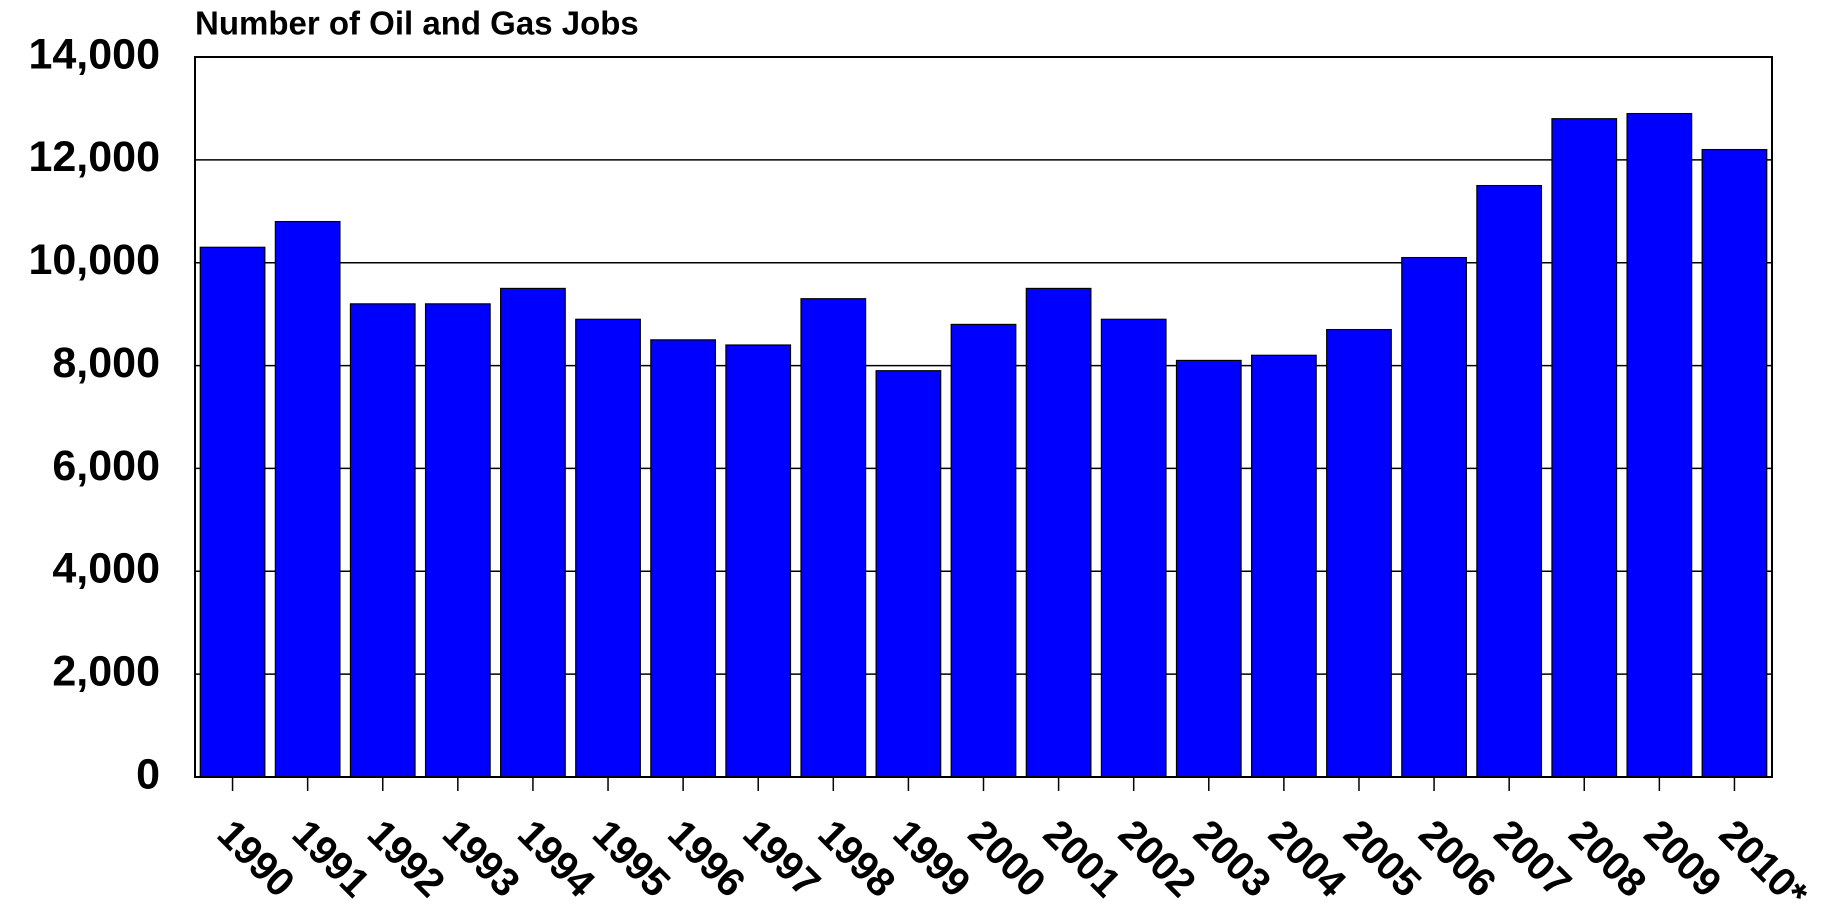  I want to click on x-tick-label: 2006, so click(1457, 859).